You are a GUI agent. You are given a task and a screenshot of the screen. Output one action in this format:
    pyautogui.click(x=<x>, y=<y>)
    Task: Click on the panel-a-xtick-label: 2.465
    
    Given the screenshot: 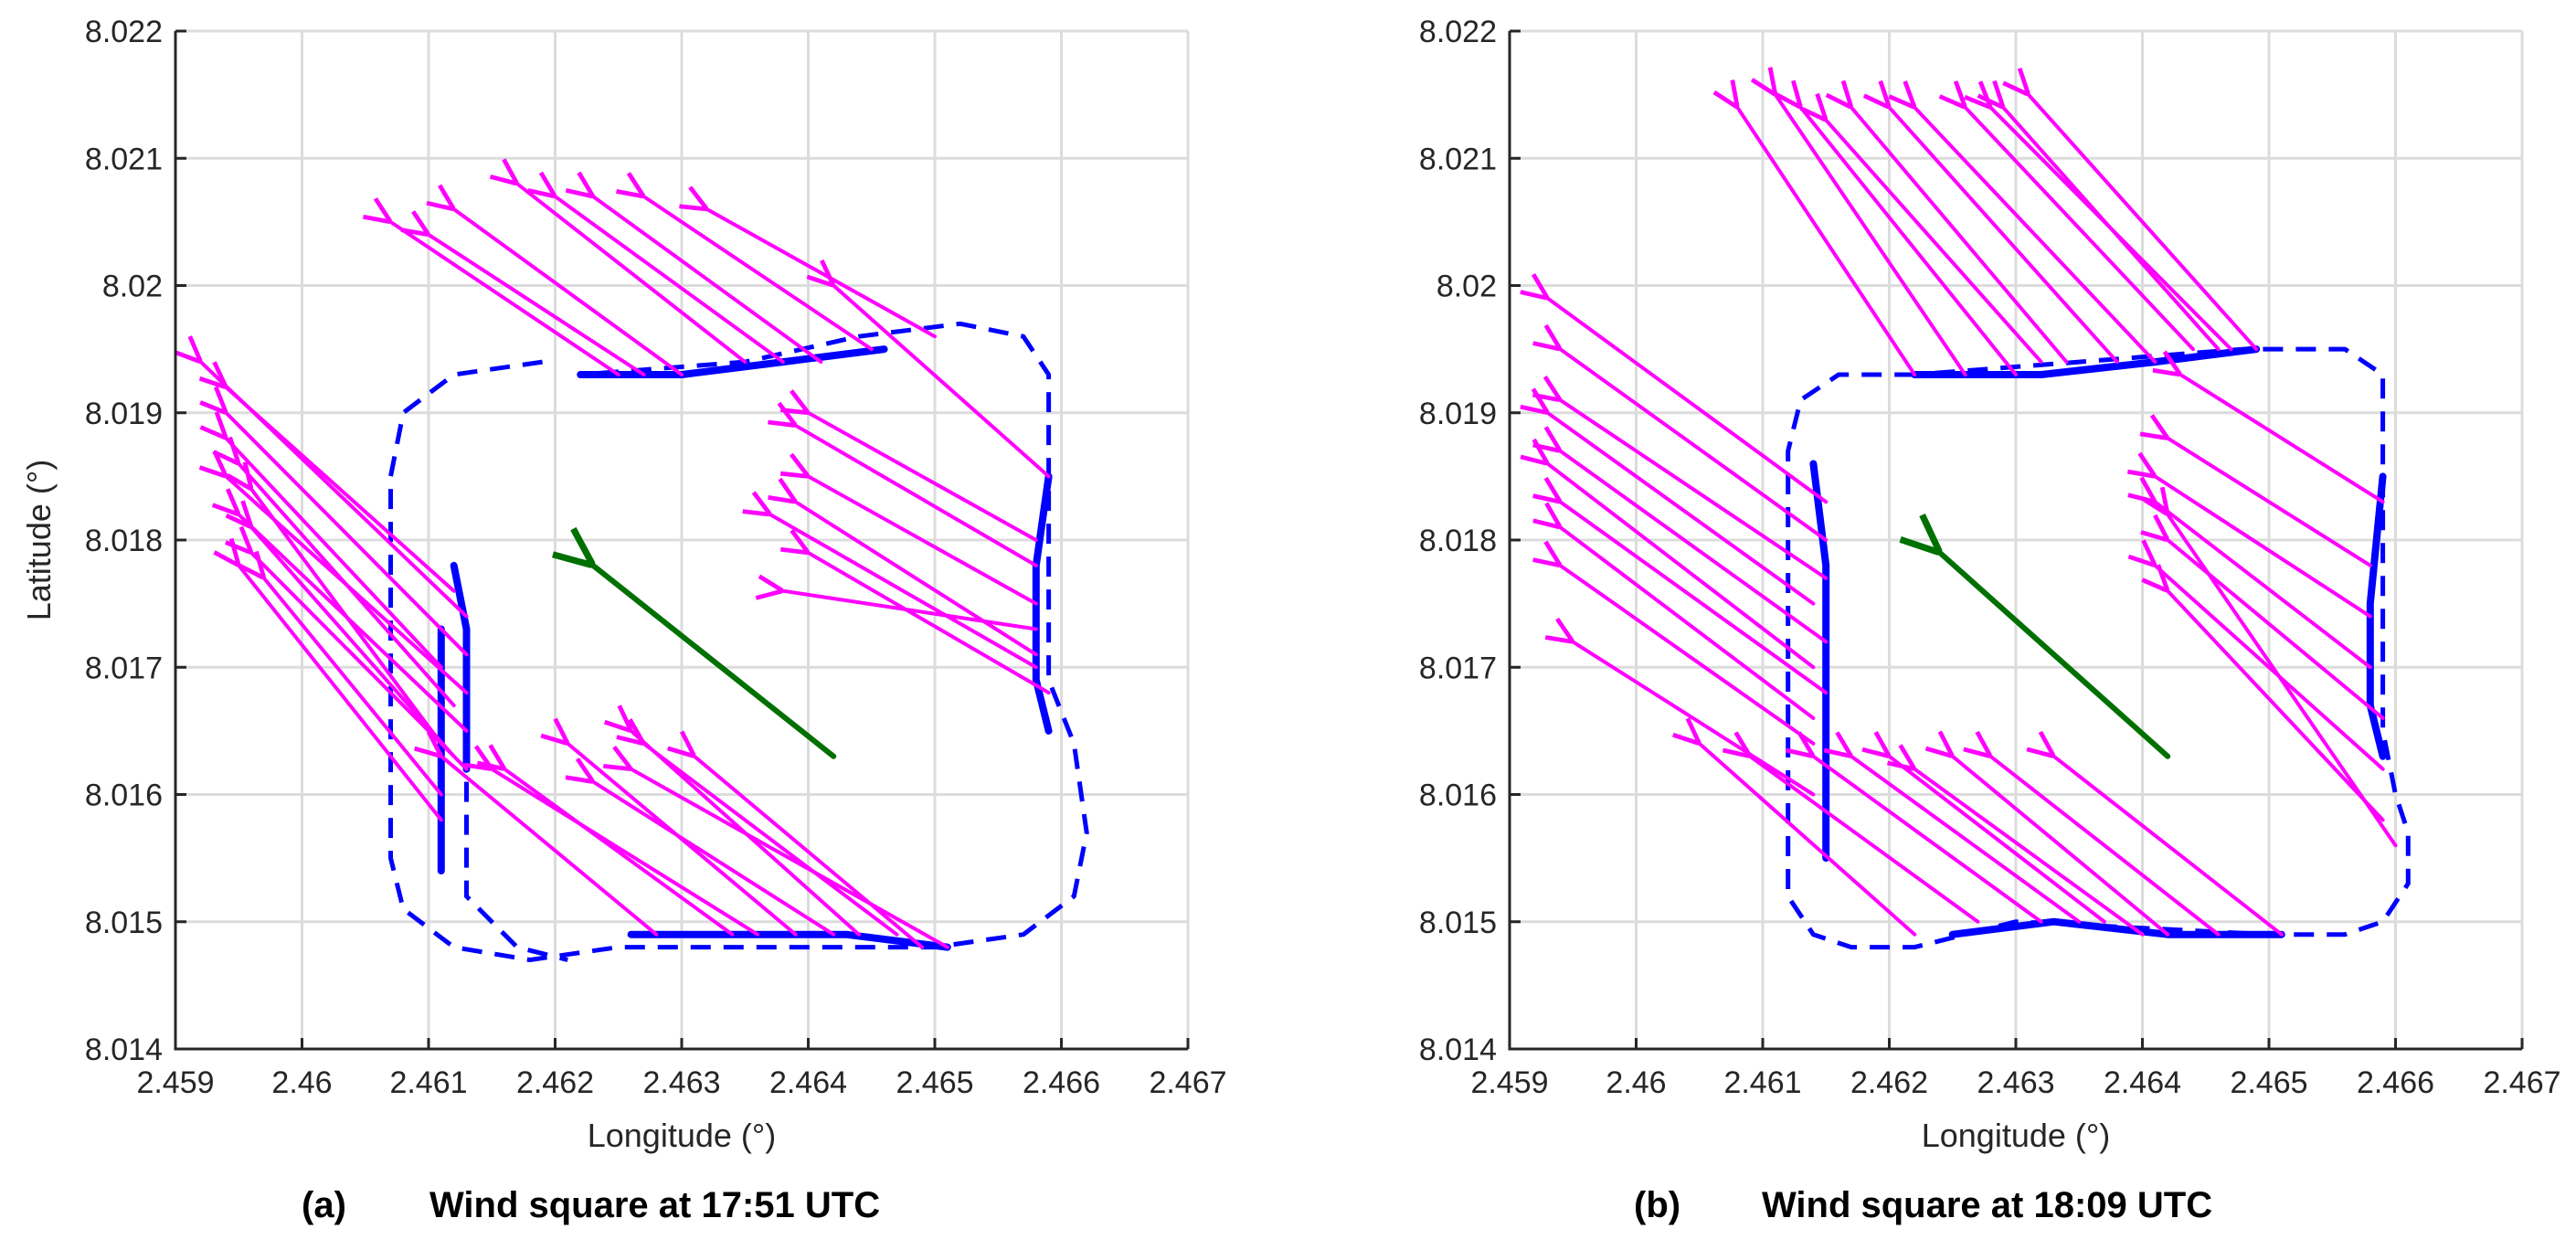 What is the action you would take?
    pyautogui.click(x=934, y=1082)
    